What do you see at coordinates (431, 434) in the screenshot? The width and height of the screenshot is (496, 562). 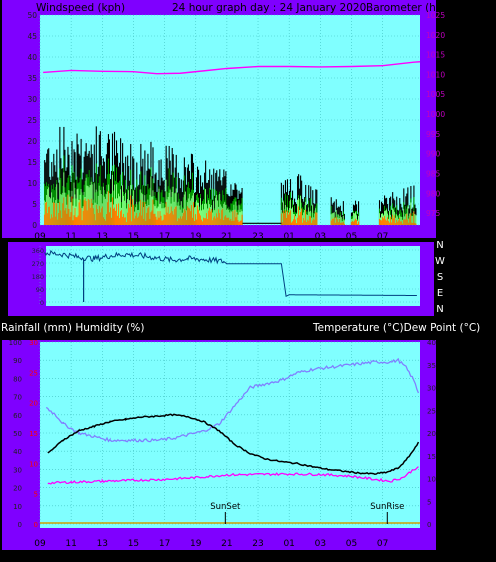 I see `temperature-tick-label: 20` at bounding box center [431, 434].